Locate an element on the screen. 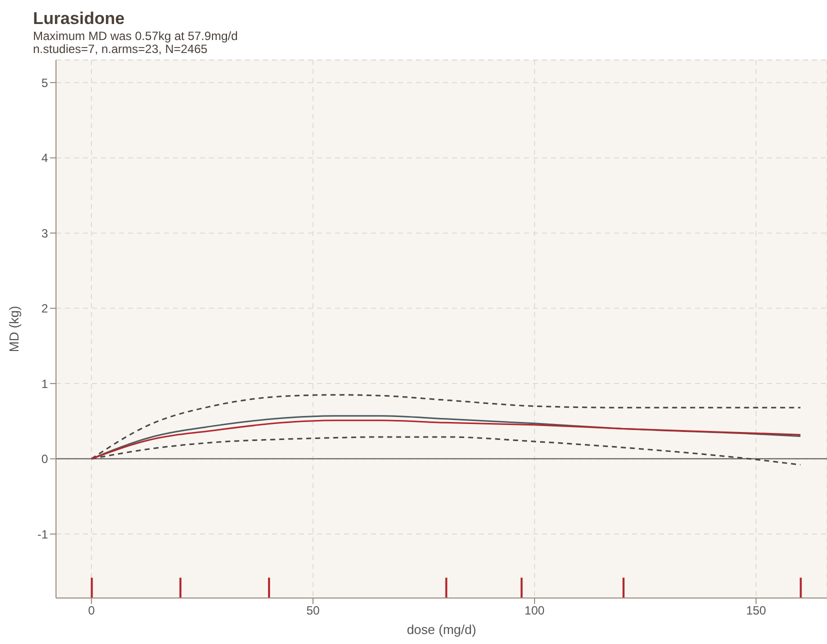 The height and width of the screenshot is (644, 827). chart-subtitle: Maximum MD was 0.57kg at 57.9mg/d n.studies=7, n.arms=23, N=2465 is located at coordinates (136, 42).